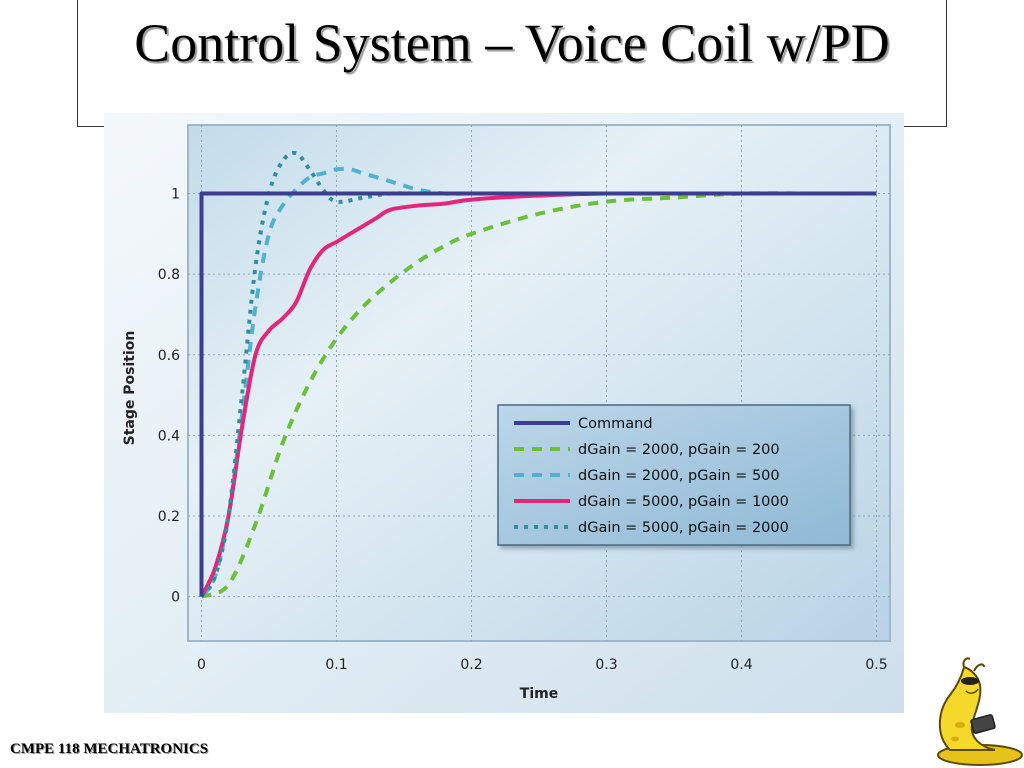 This screenshot has height=768, width=1024. I want to click on x-tick-label: 0.5, so click(876, 665).